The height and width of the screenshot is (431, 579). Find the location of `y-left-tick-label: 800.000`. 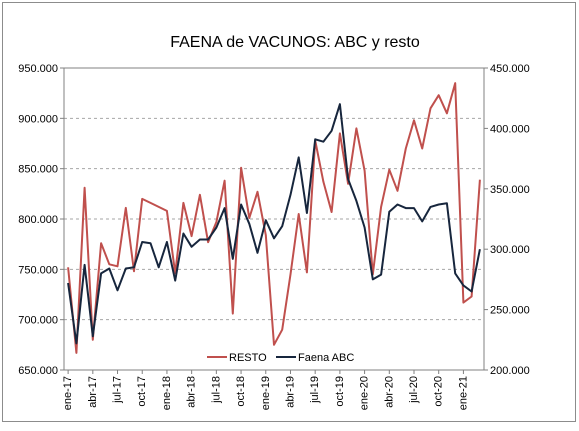

y-left-tick-label: 800.000 is located at coordinates (38, 220).